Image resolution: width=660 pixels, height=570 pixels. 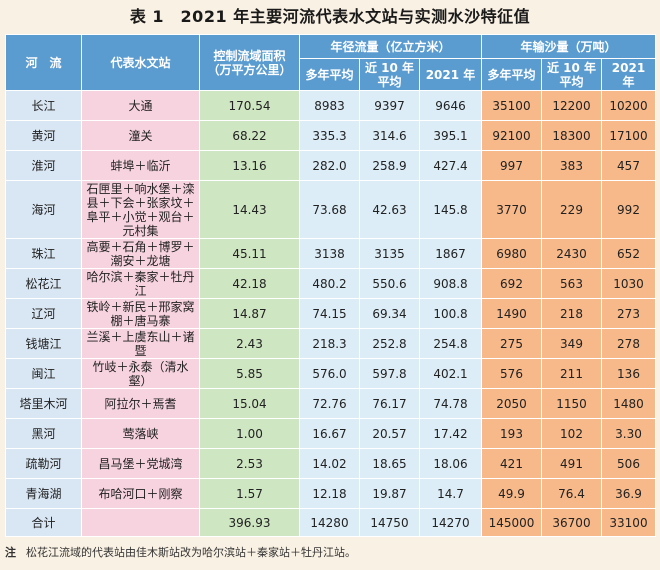 I want to click on flow-avg-cell: 480.2, so click(x=329, y=283).